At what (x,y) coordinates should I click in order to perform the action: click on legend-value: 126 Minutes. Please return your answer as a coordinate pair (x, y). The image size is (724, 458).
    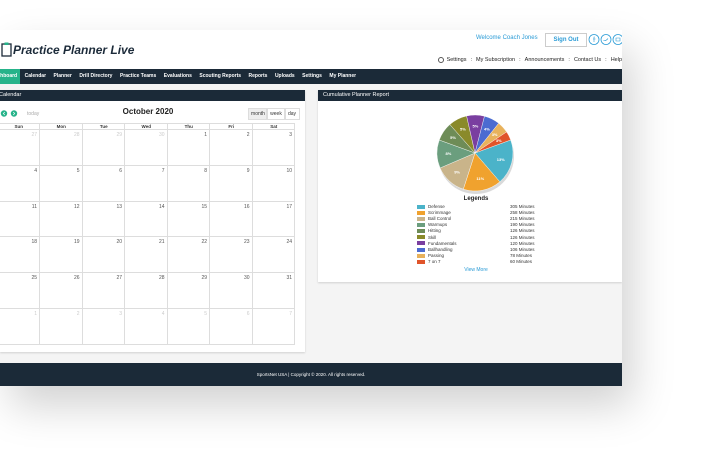
    Looking at the image, I should click on (522, 237).